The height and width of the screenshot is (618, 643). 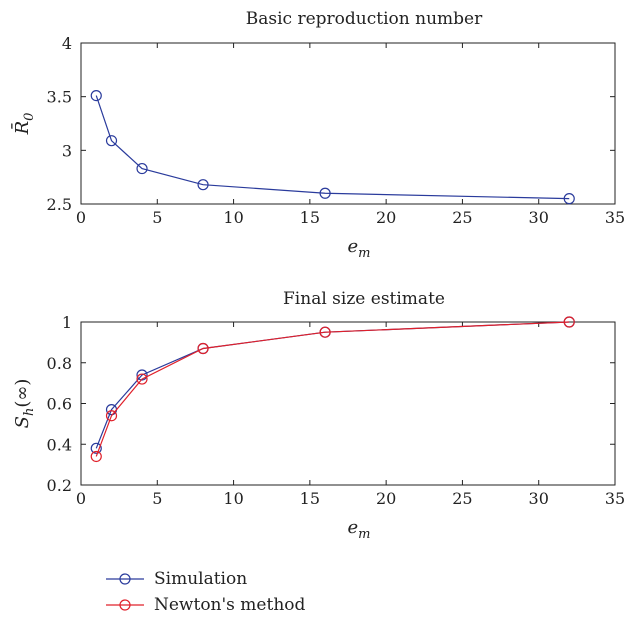 I want to click on legend-item-simulation: Simulation, so click(x=205, y=579).